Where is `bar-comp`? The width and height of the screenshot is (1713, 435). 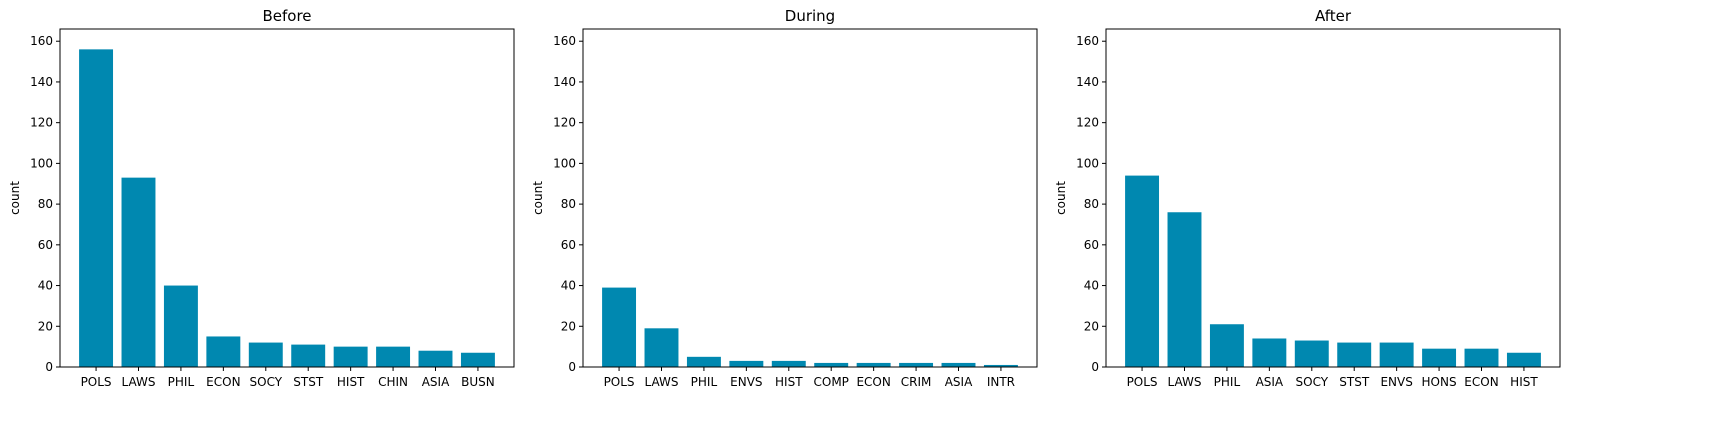
bar-comp is located at coordinates (831, 364).